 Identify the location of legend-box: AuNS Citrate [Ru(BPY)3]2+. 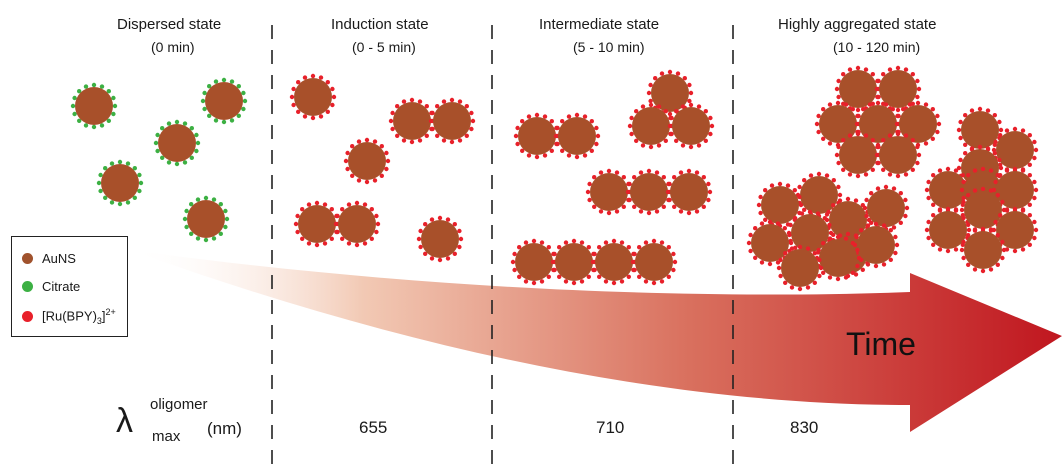
(69, 286).